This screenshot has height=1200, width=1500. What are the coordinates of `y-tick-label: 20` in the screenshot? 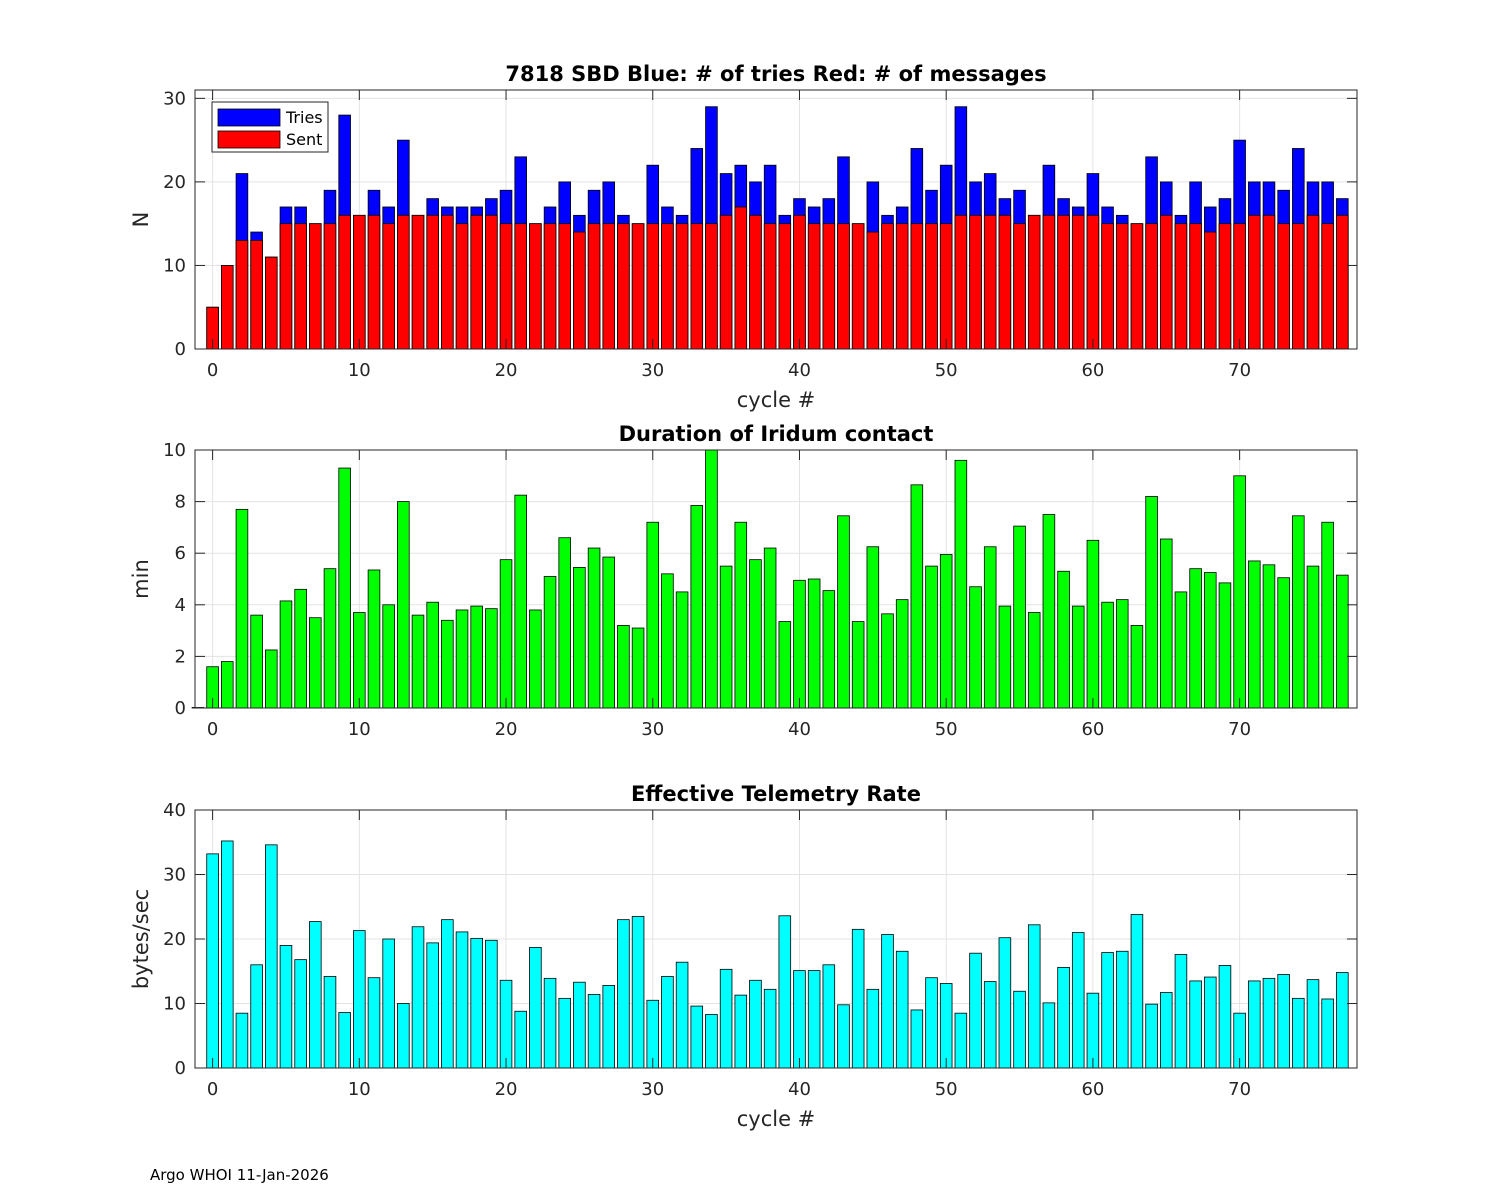 It's located at (174, 182).